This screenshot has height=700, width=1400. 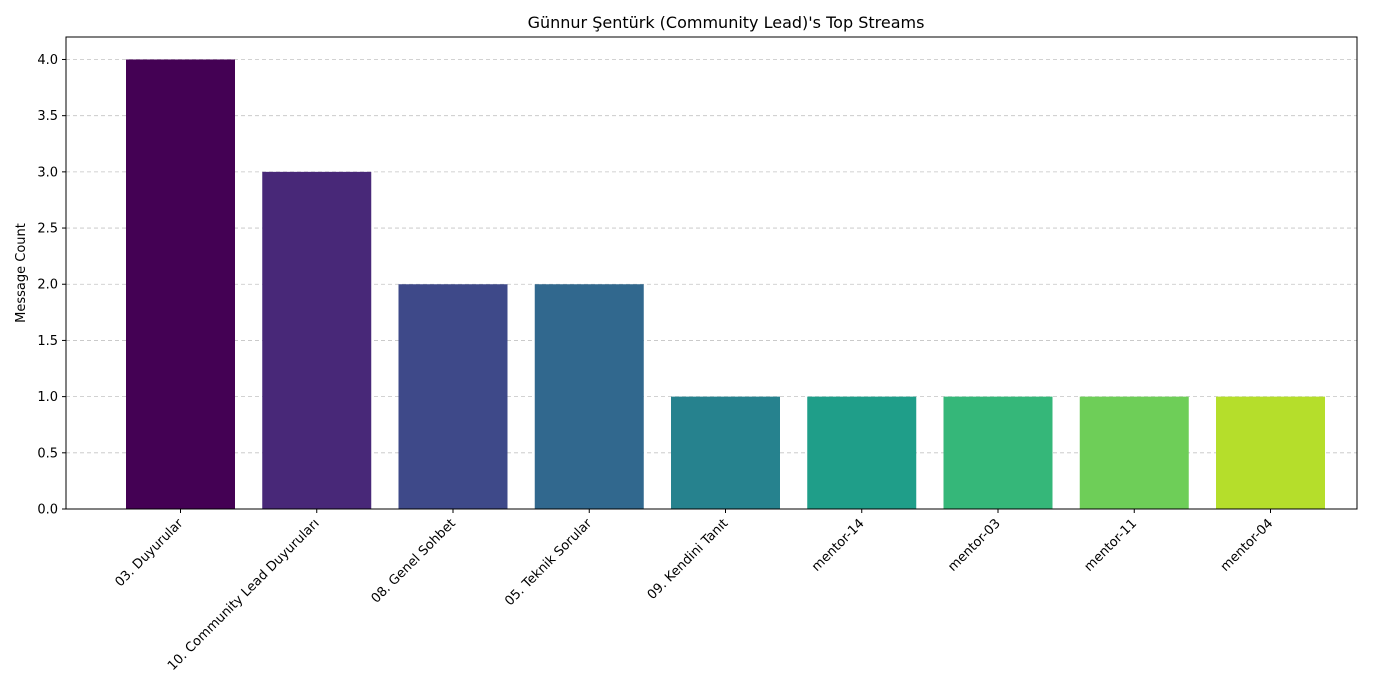 What do you see at coordinates (548, 562) in the screenshot?
I see `x-tick-label: 05. Teknik Sorular` at bounding box center [548, 562].